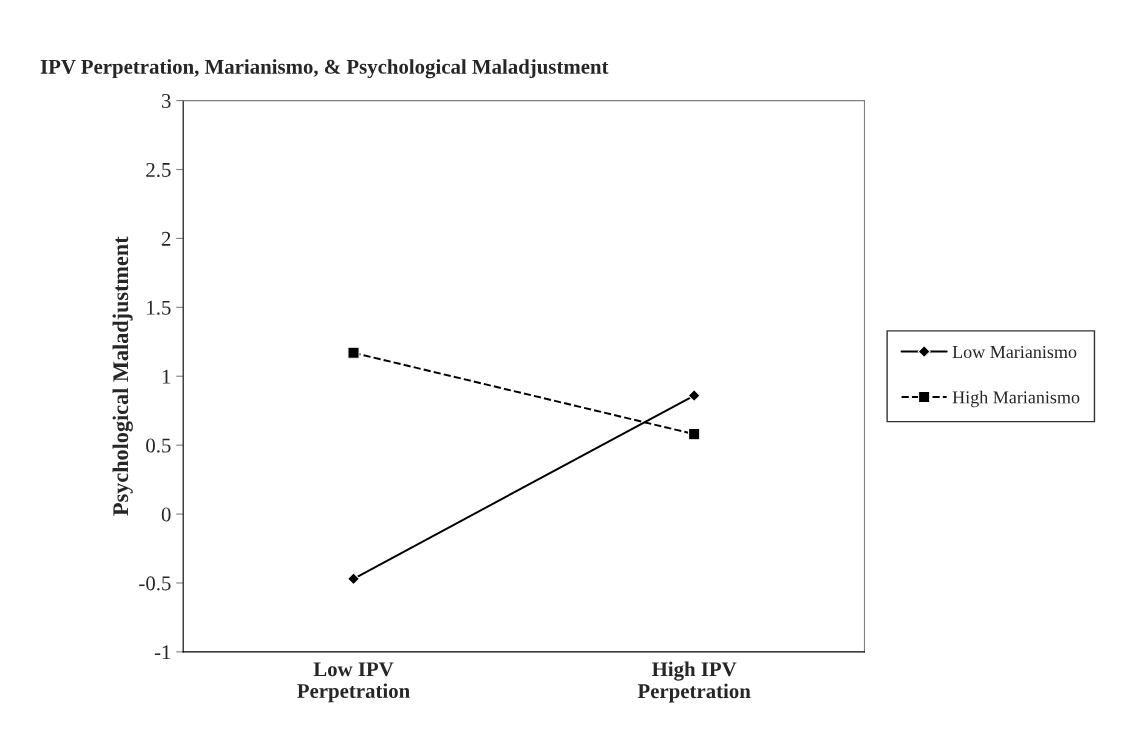 This screenshot has width=1145, height=745. What do you see at coordinates (694, 682) in the screenshot?
I see `x-tick-label: High IPV Perpetration` at bounding box center [694, 682].